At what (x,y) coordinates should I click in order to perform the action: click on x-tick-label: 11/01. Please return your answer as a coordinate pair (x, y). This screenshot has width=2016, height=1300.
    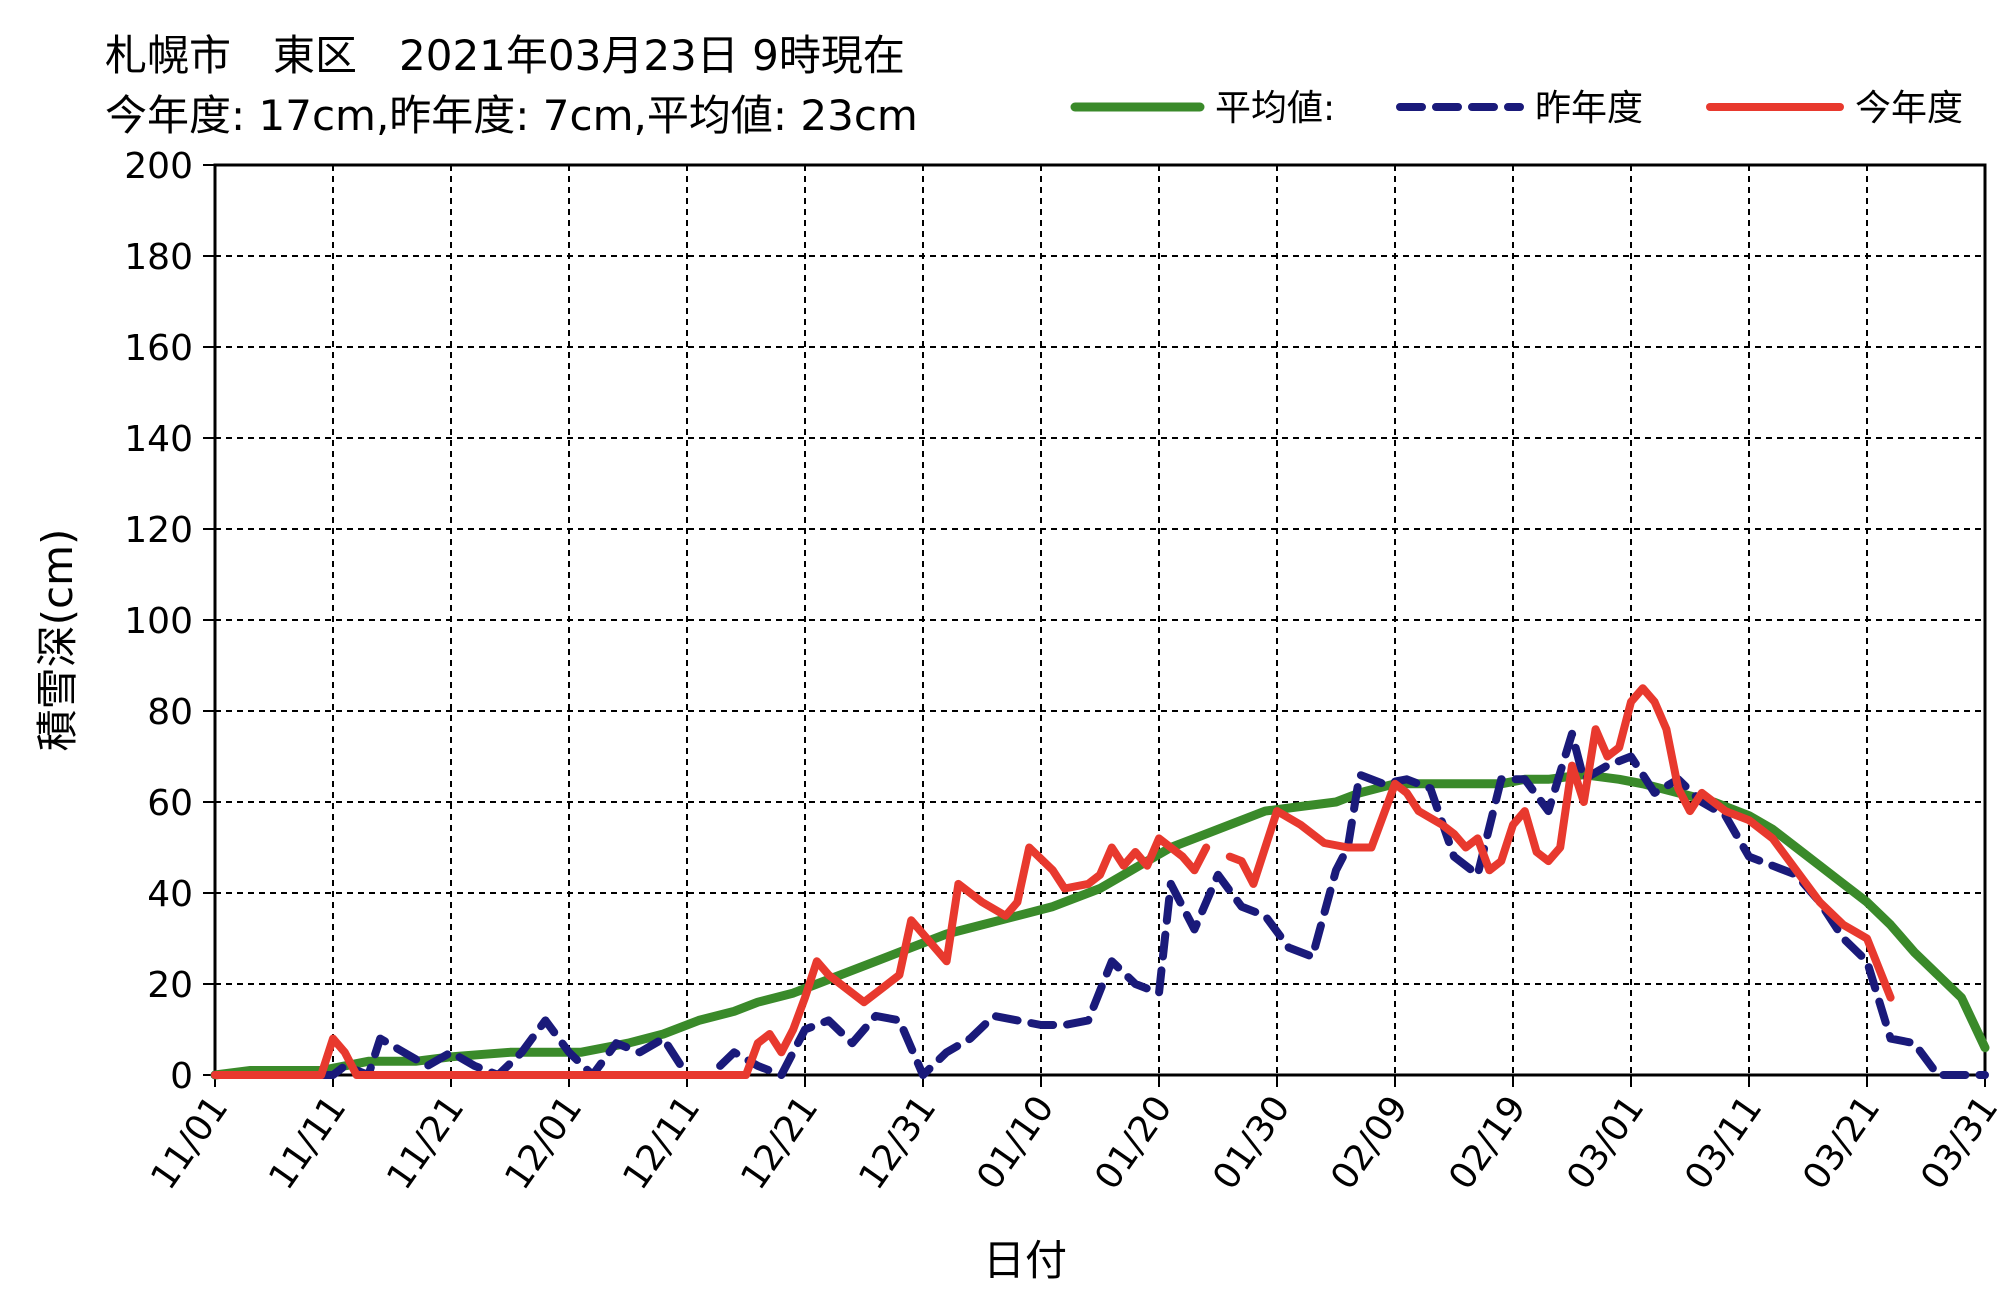
    Looking at the image, I should click on (189, 1143).